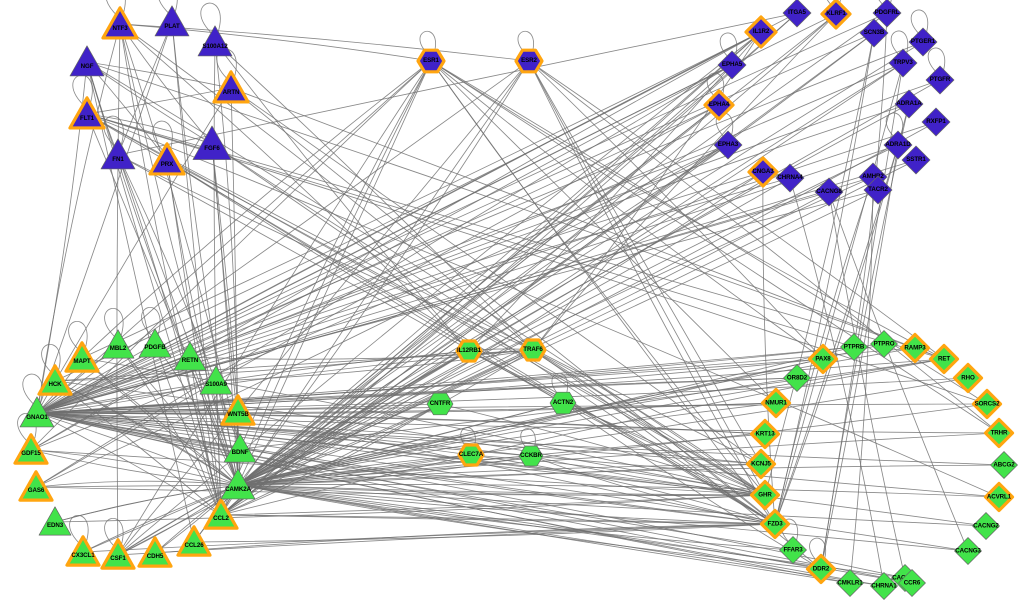  I want to click on graph-node-tacr2: TACR2, so click(878, 190).